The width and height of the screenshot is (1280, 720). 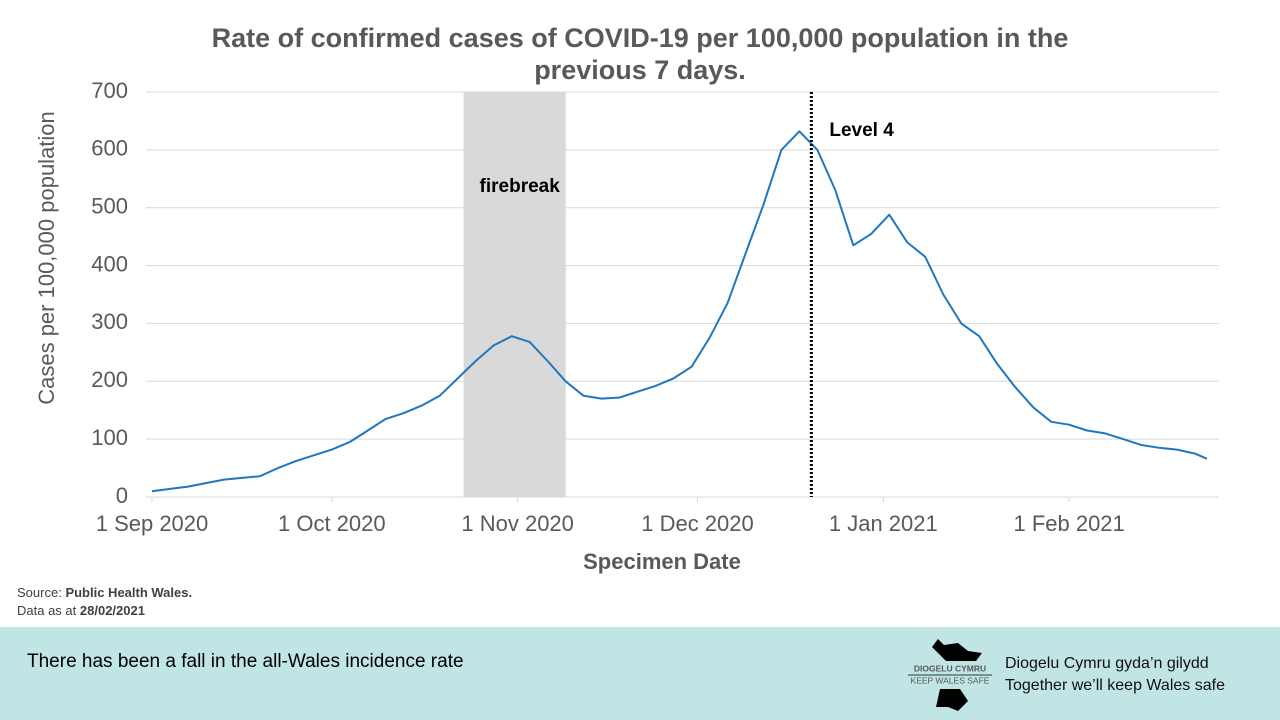 I want to click on x-tick-label: 1 Oct 2020, so click(x=332, y=523).